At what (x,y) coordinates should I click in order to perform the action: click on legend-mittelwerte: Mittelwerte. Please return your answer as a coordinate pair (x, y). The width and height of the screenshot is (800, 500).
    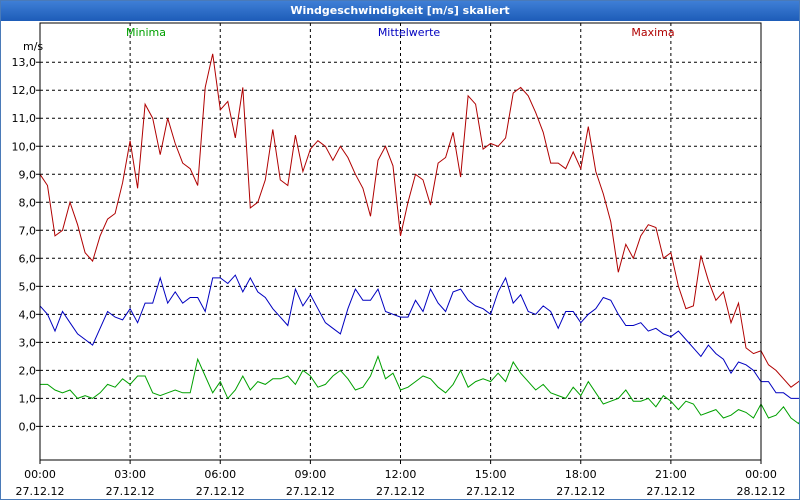
    Looking at the image, I should click on (409, 32).